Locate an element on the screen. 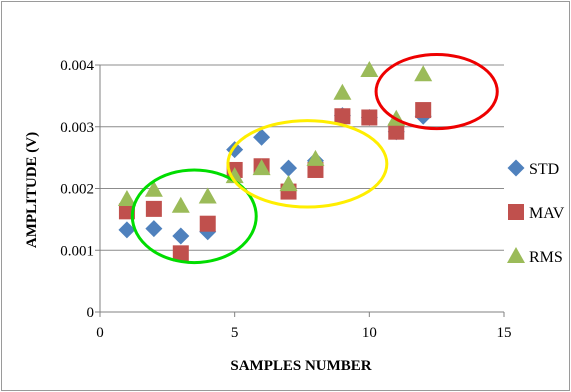 The width and height of the screenshot is (571, 392). legend-label-rms: RMS is located at coordinates (546, 257).